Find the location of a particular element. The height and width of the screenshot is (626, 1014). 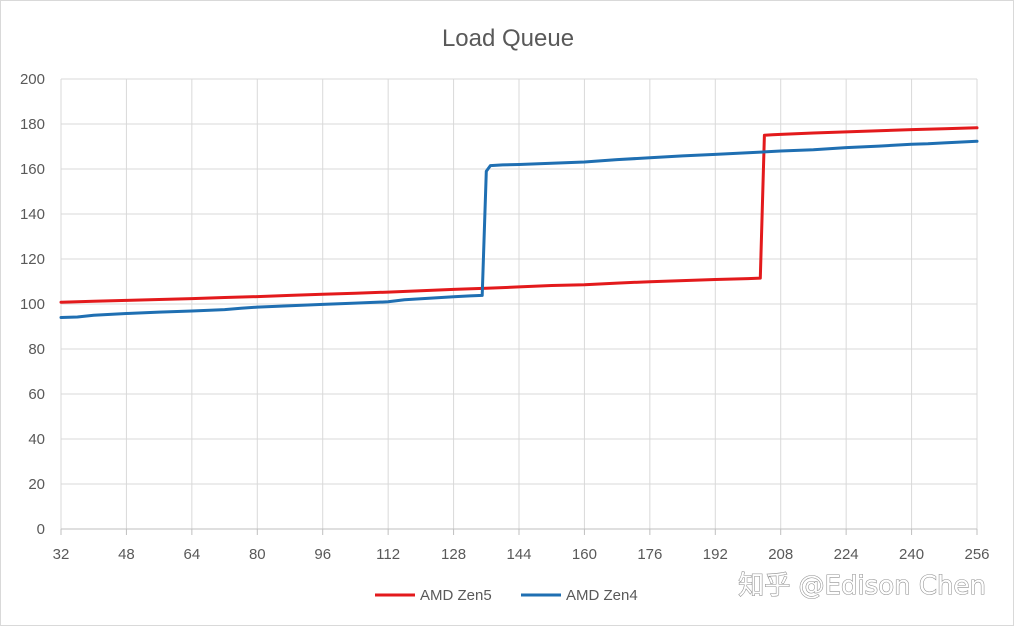

y-tick-label: 0 is located at coordinates (41, 529).